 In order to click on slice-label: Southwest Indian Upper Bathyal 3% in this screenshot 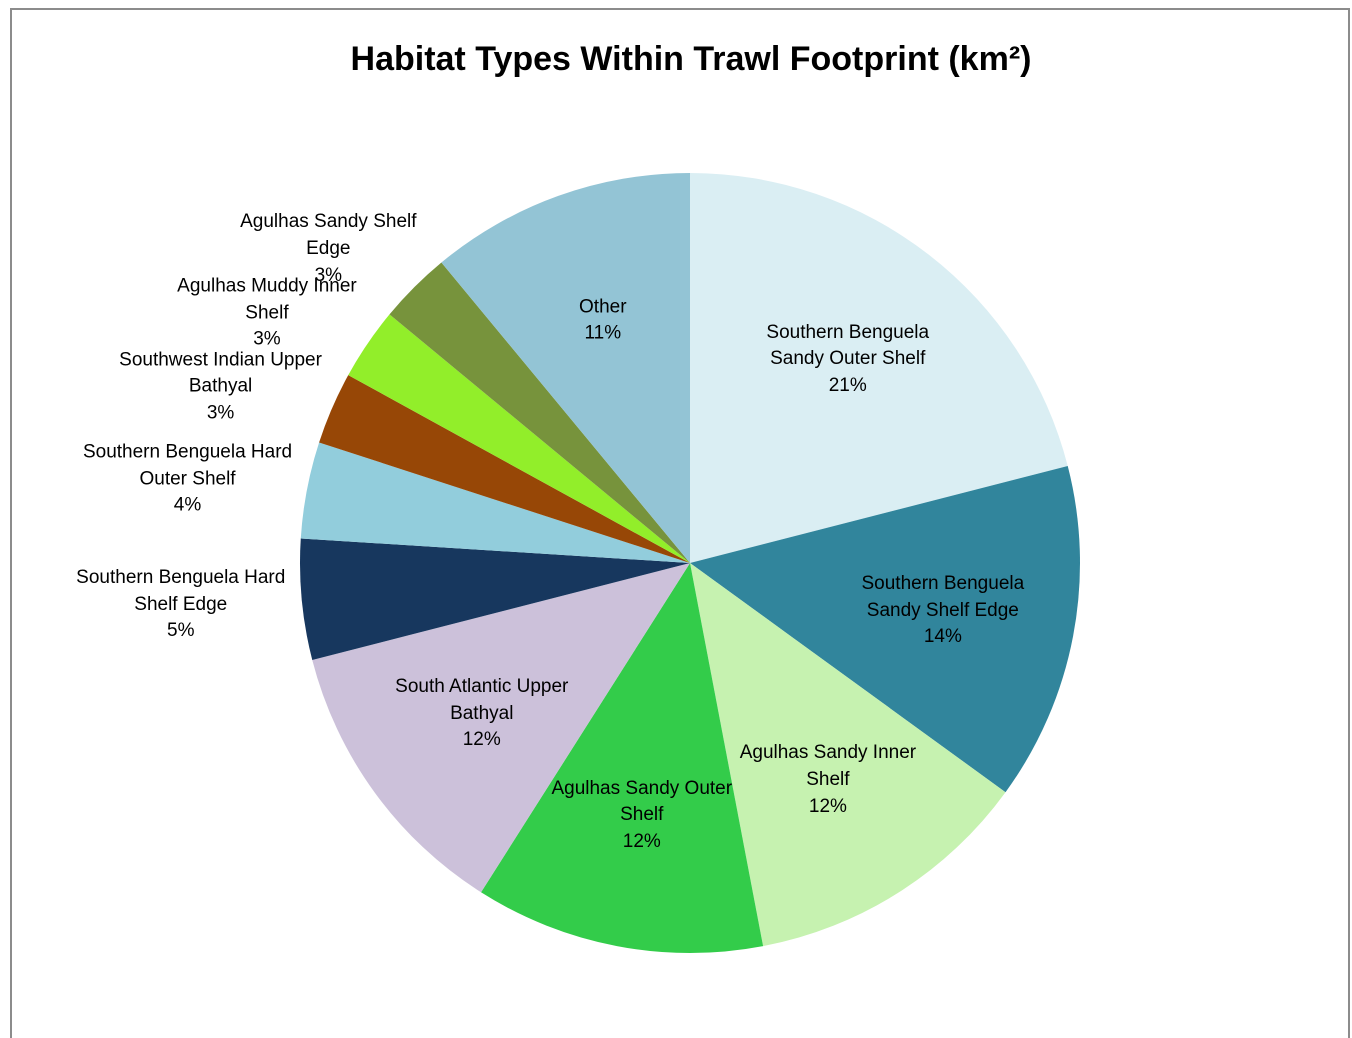, I will do `click(220, 387)`.